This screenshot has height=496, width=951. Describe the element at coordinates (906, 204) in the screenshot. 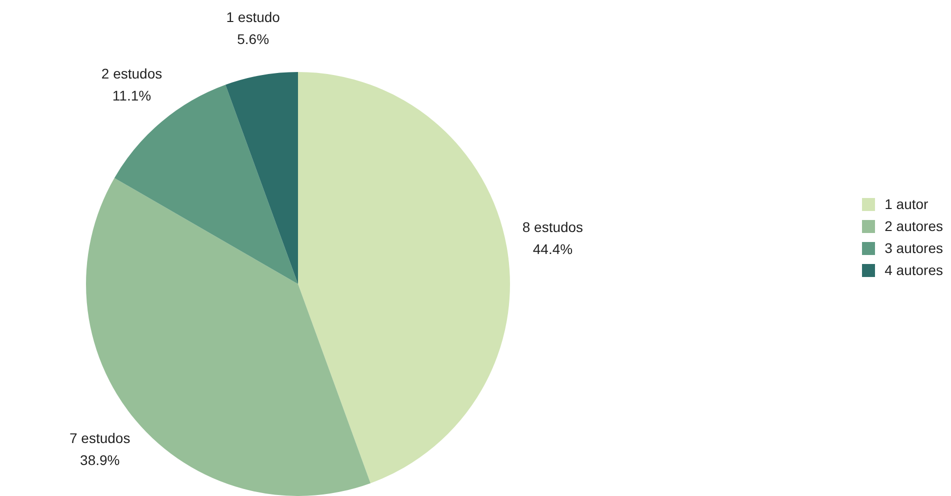

I see `legend-label: 1 autor` at that location.